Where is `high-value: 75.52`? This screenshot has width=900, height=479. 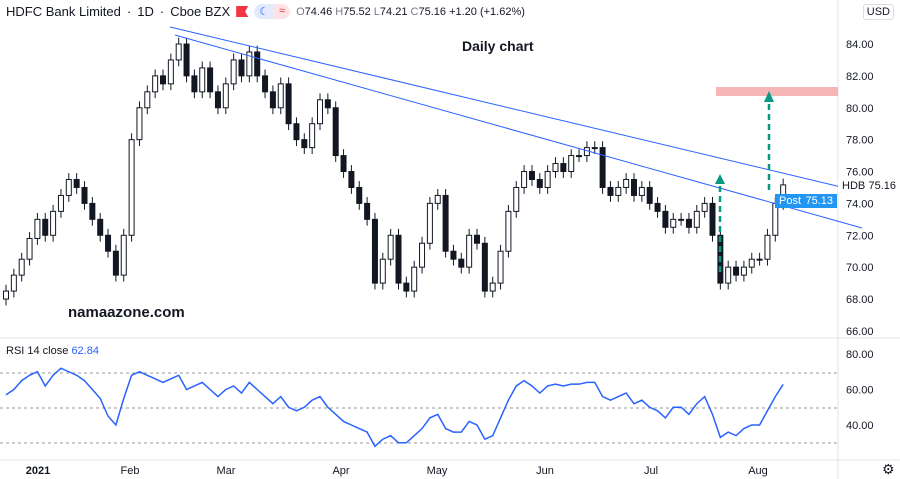 high-value: 75.52 is located at coordinates (357, 11).